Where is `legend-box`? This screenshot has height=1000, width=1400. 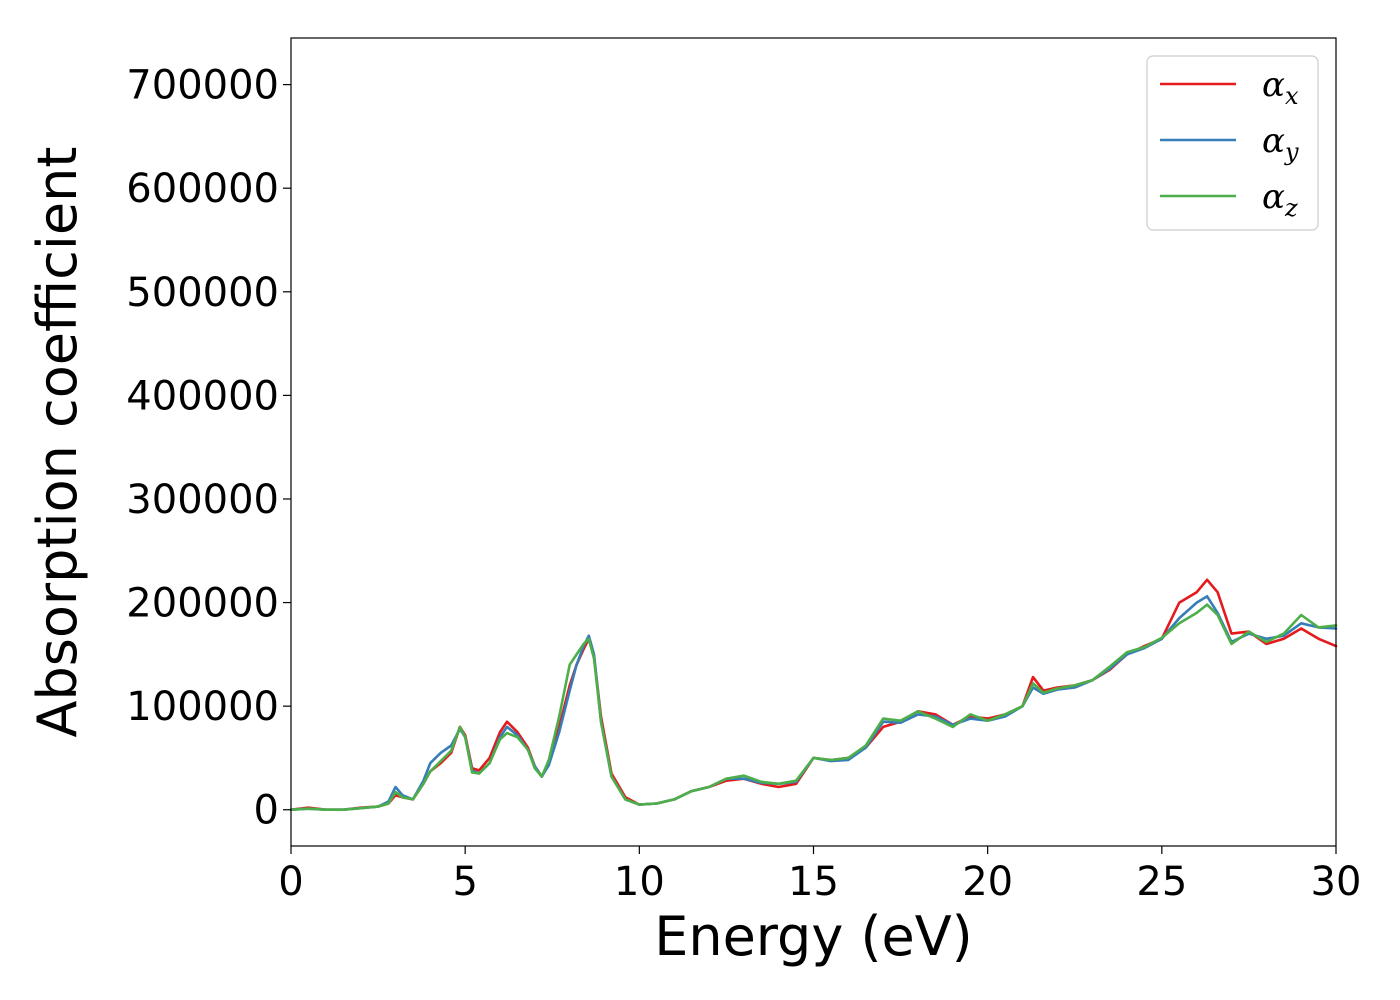 legend-box is located at coordinates (1232, 143).